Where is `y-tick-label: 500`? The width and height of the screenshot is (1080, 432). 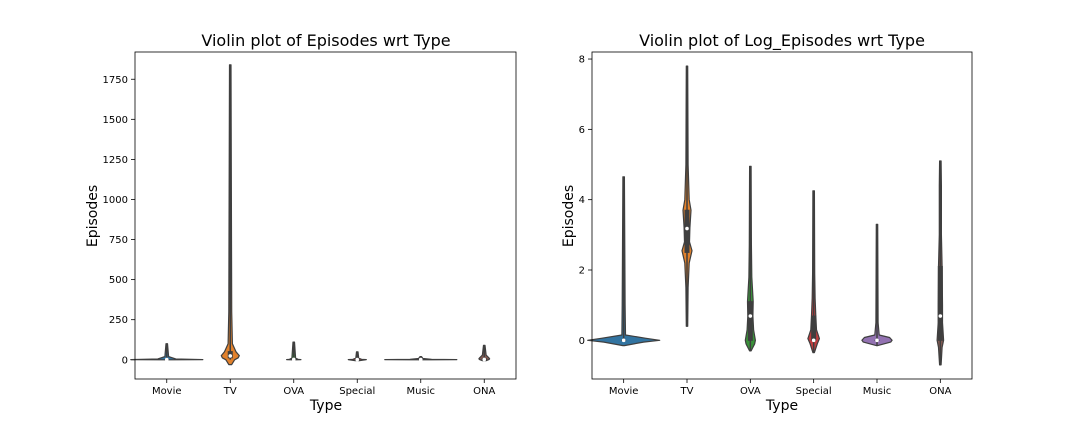 y-tick-label: 500 is located at coordinates (118, 280).